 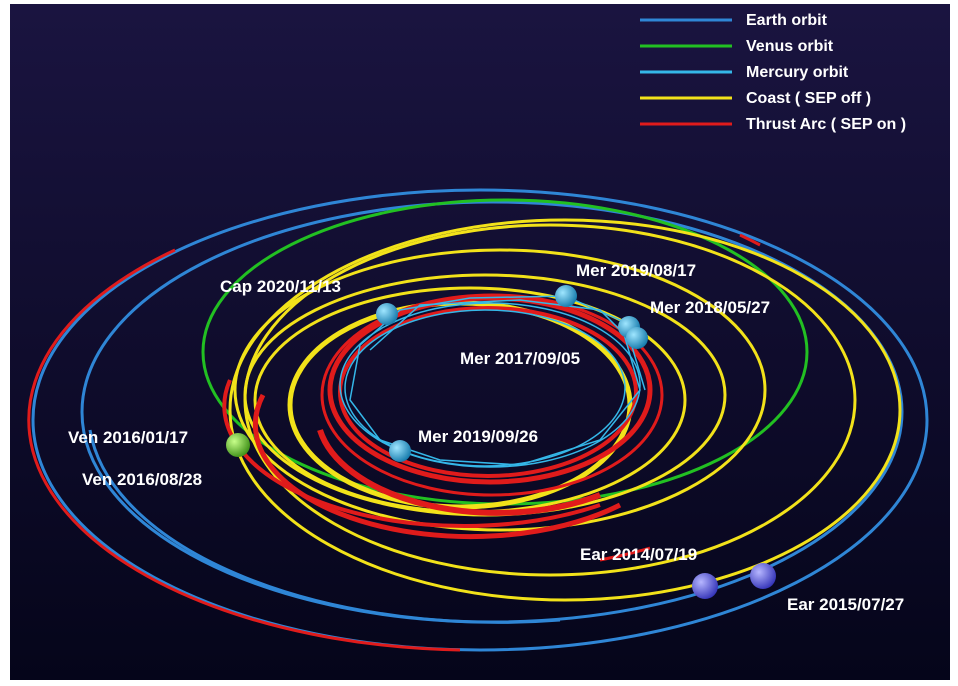 What do you see at coordinates (826, 124) in the screenshot?
I see `legend-label: Thrust Arc ( SEP on )` at bounding box center [826, 124].